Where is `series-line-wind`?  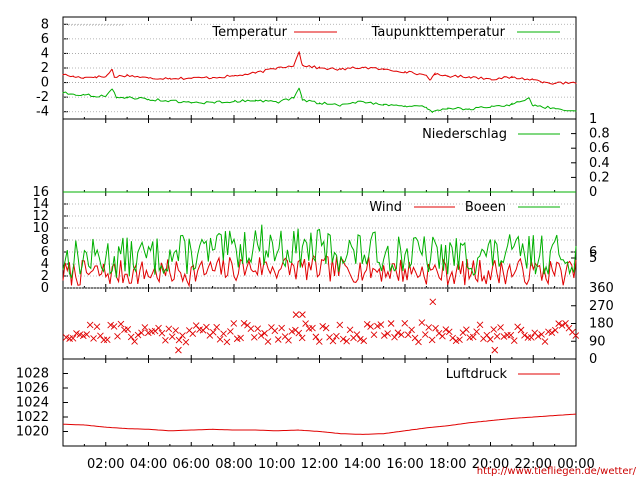 series-line-wind is located at coordinates (319, 271).